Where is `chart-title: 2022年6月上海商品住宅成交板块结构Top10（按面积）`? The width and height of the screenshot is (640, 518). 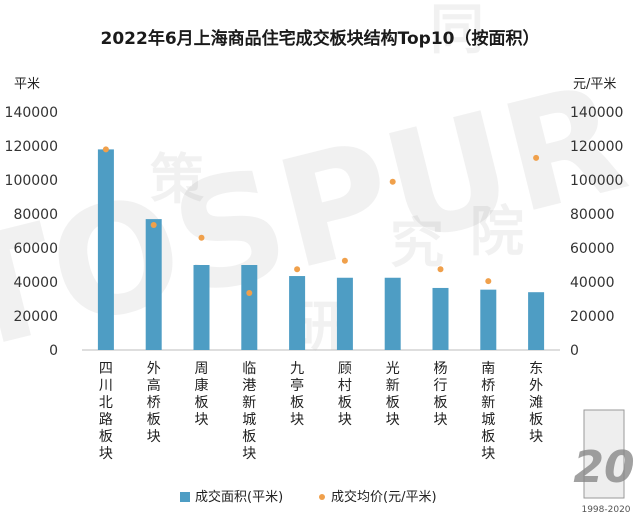 chart-title: 2022年6月上海商品住宅成交板块结构Top10（按面积） is located at coordinates (320, 38).